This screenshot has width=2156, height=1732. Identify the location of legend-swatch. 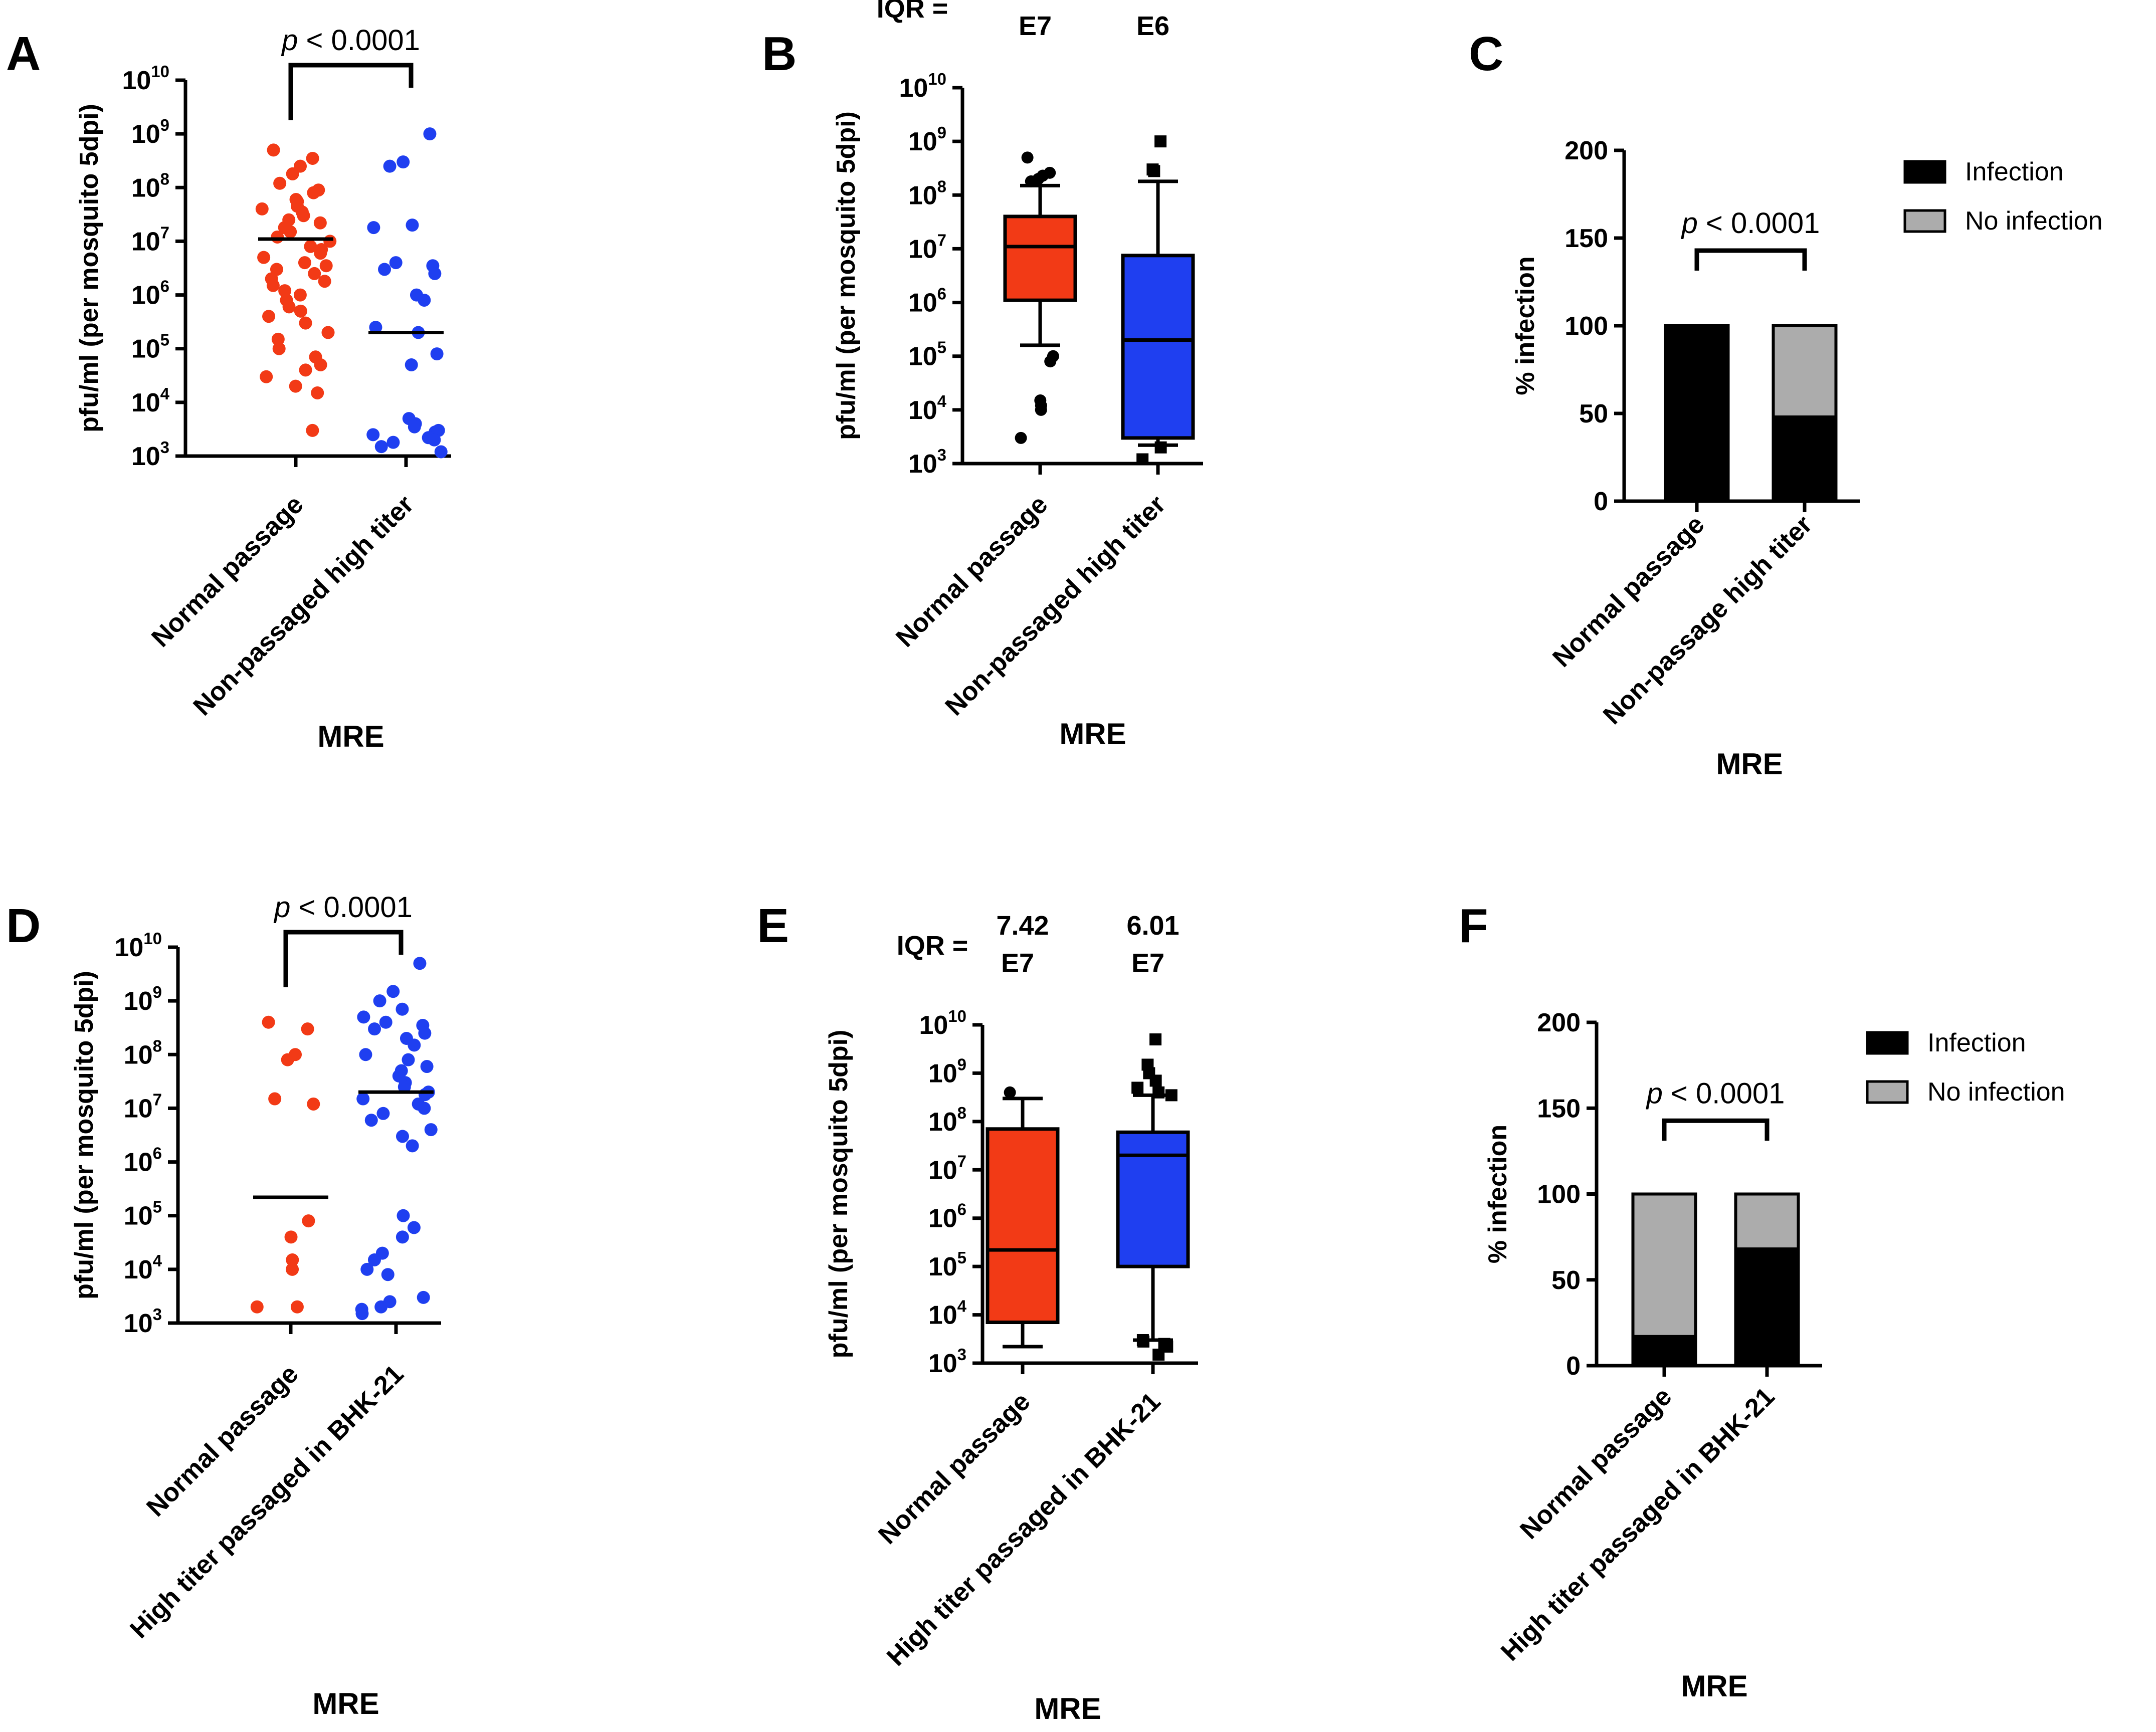
(1924, 221).